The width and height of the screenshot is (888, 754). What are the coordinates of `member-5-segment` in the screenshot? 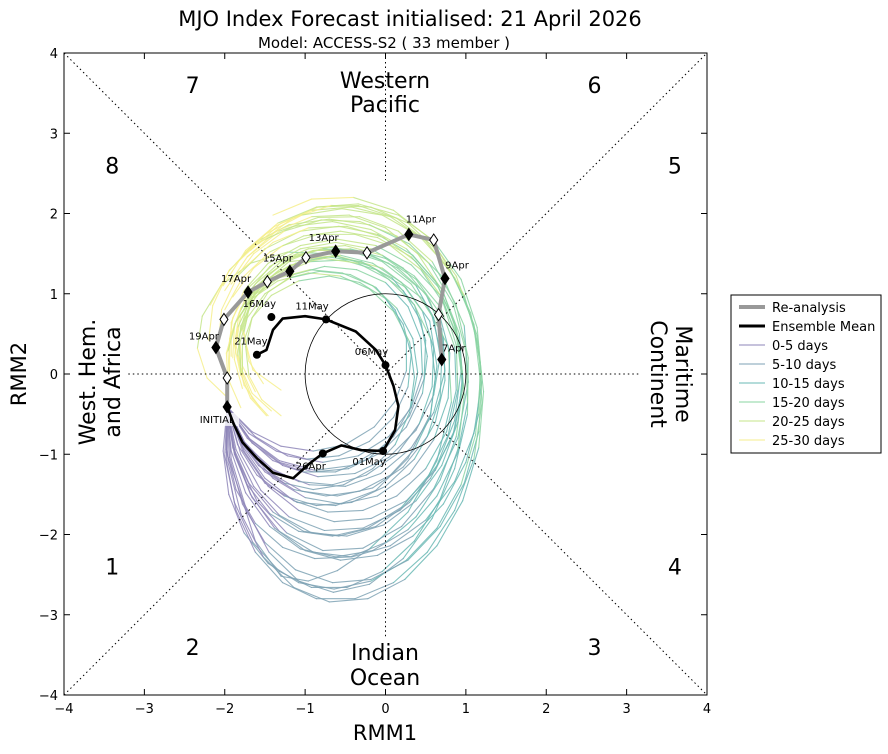 It's located at (284, 566).